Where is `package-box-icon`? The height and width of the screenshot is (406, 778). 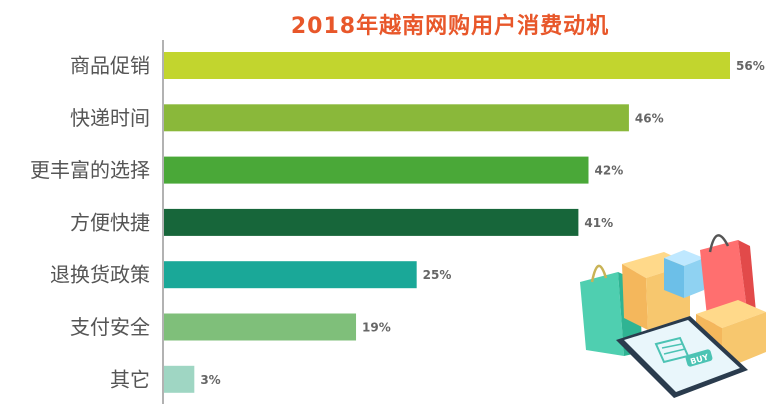
package-box-icon is located at coordinates (684, 274).